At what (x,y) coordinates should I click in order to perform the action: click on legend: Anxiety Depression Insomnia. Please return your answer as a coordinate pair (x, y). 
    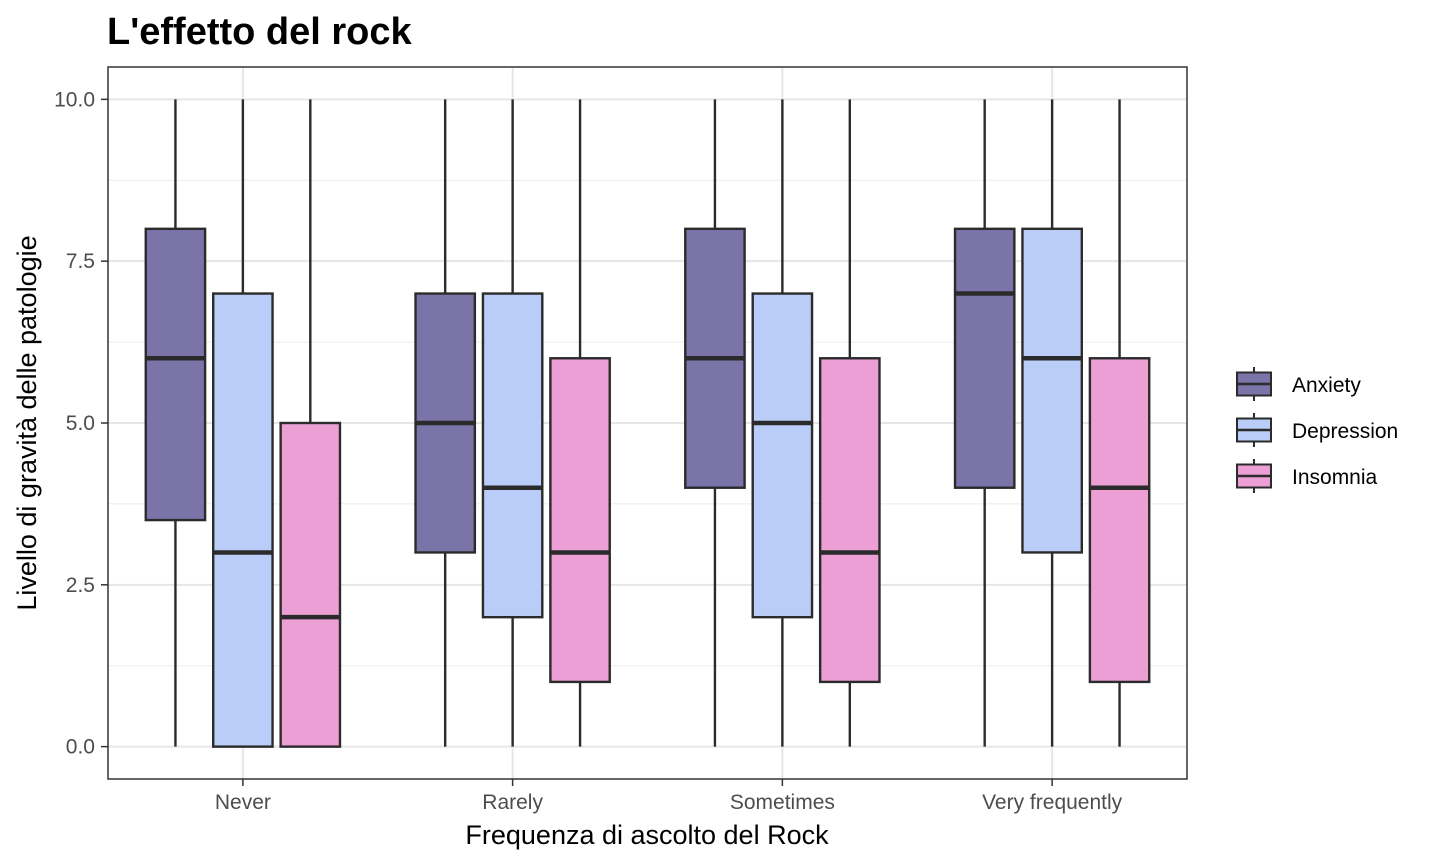
    Looking at the image, I should click on (1317, 430).